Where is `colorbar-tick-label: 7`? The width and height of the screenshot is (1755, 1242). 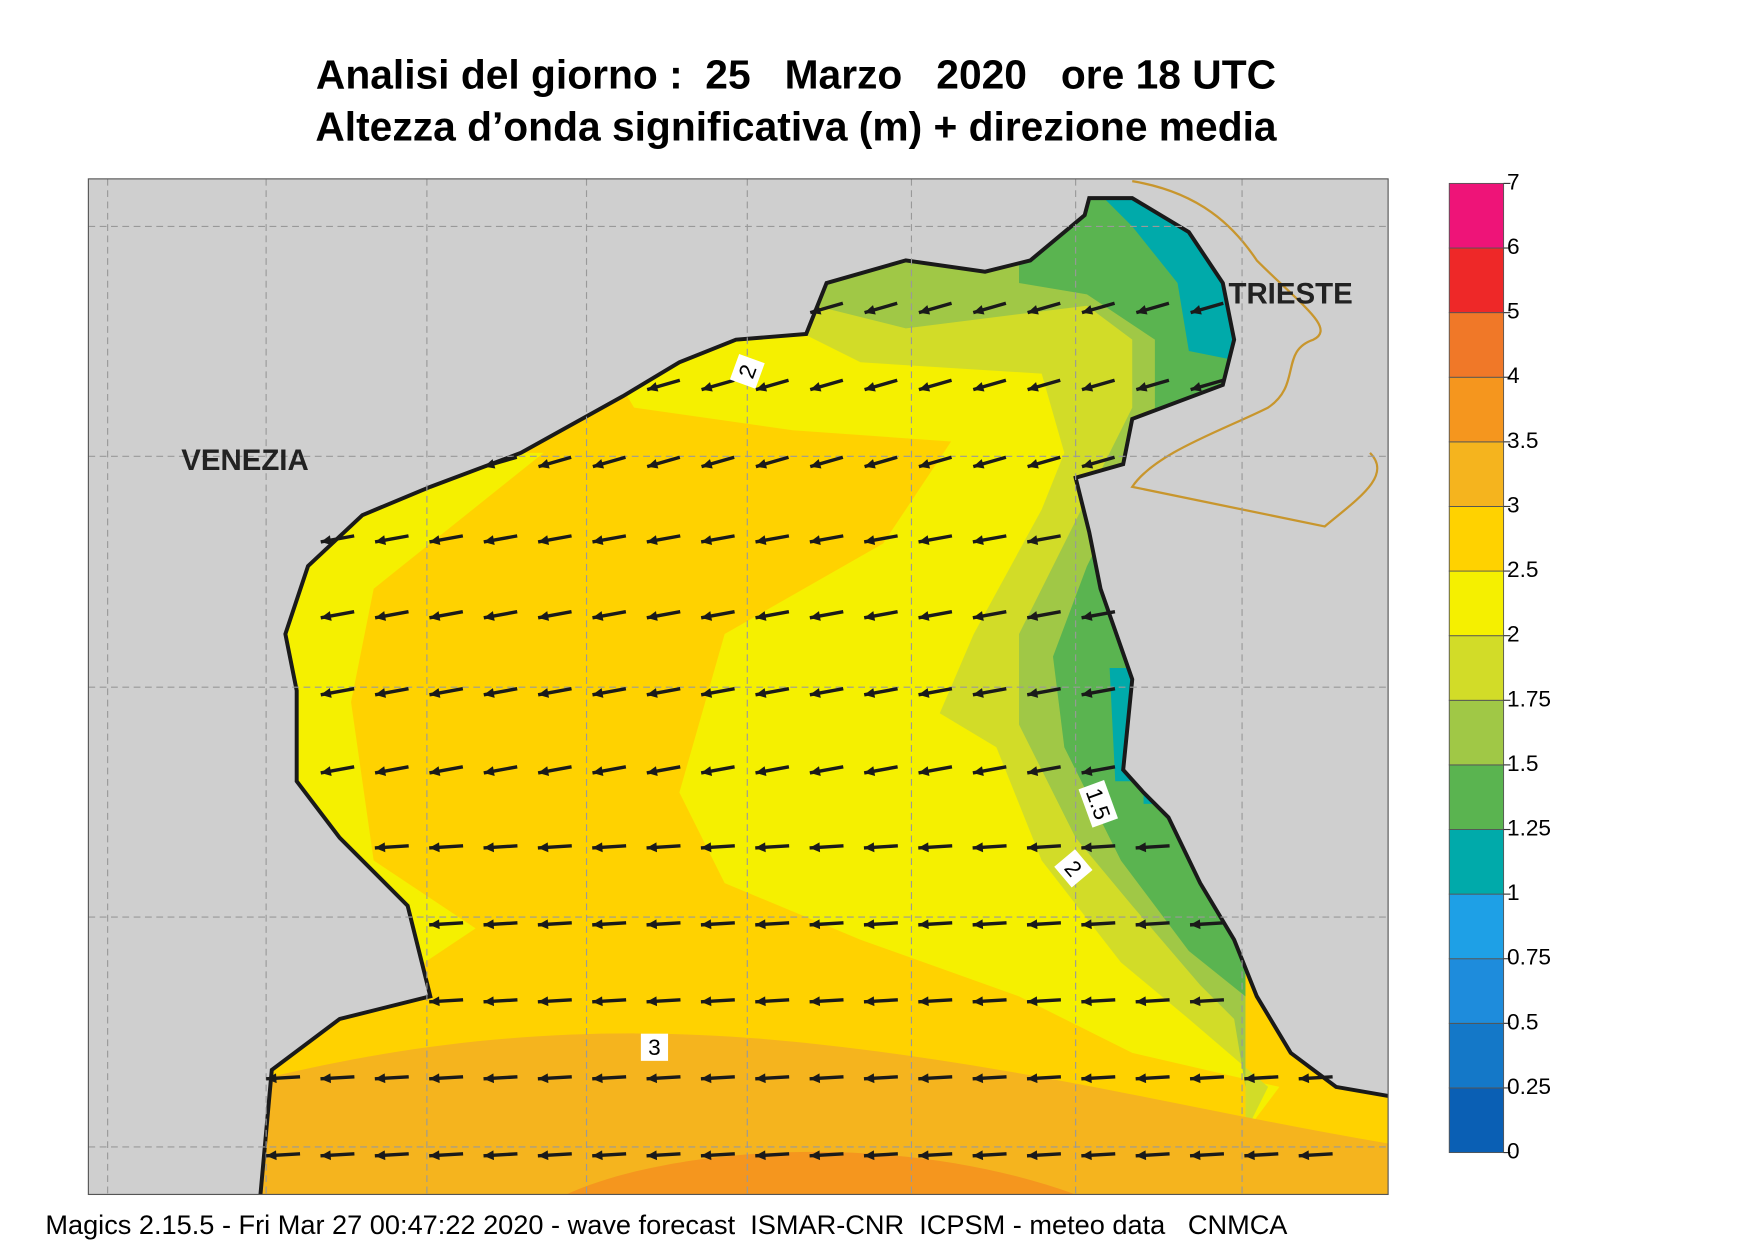 colorbar-tick-label: 7 is located at coordinates (1513, 181).